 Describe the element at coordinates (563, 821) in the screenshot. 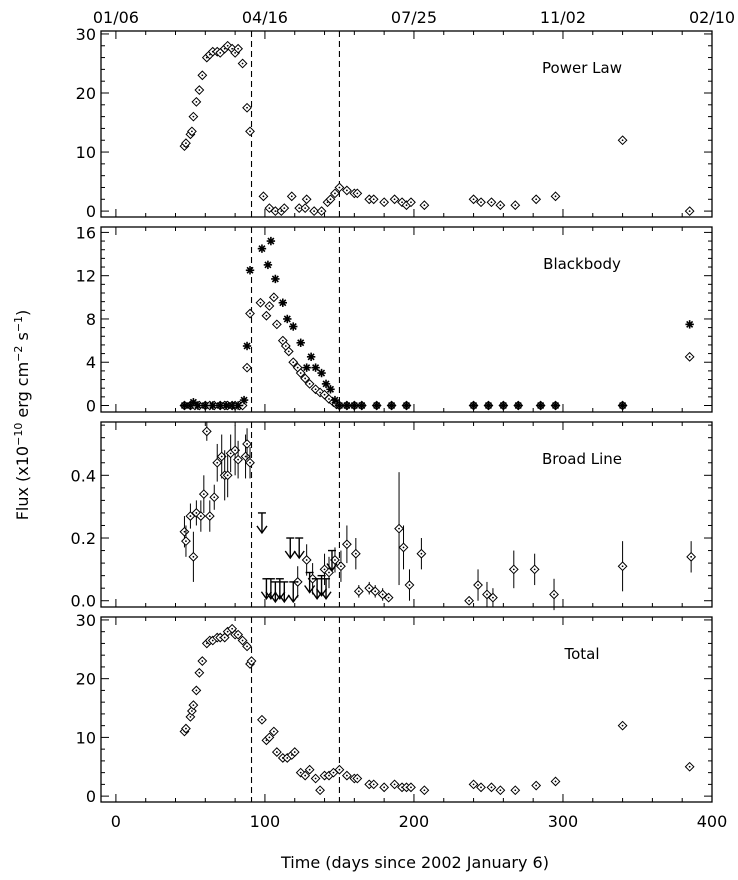

I see `x-tick-label: 300` at that location.